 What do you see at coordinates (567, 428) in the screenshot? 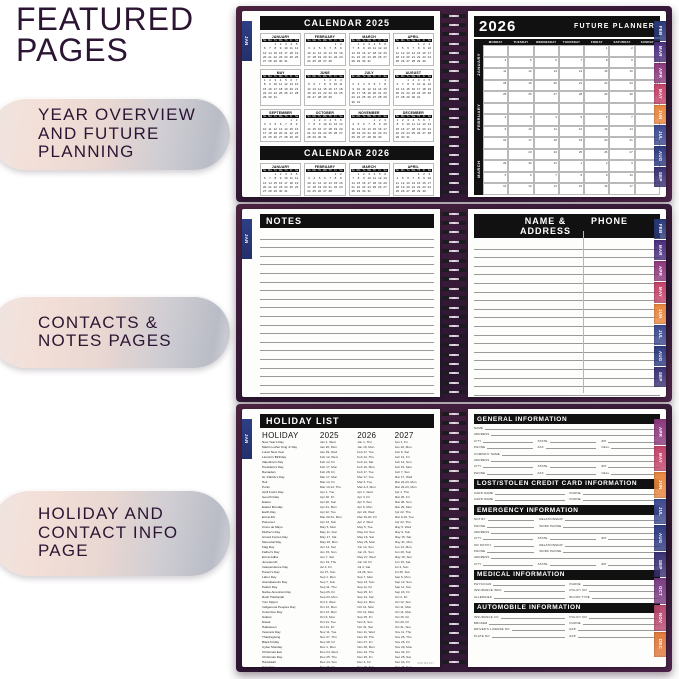
I see `form-field: NAME` at bounding box center [567, 428].